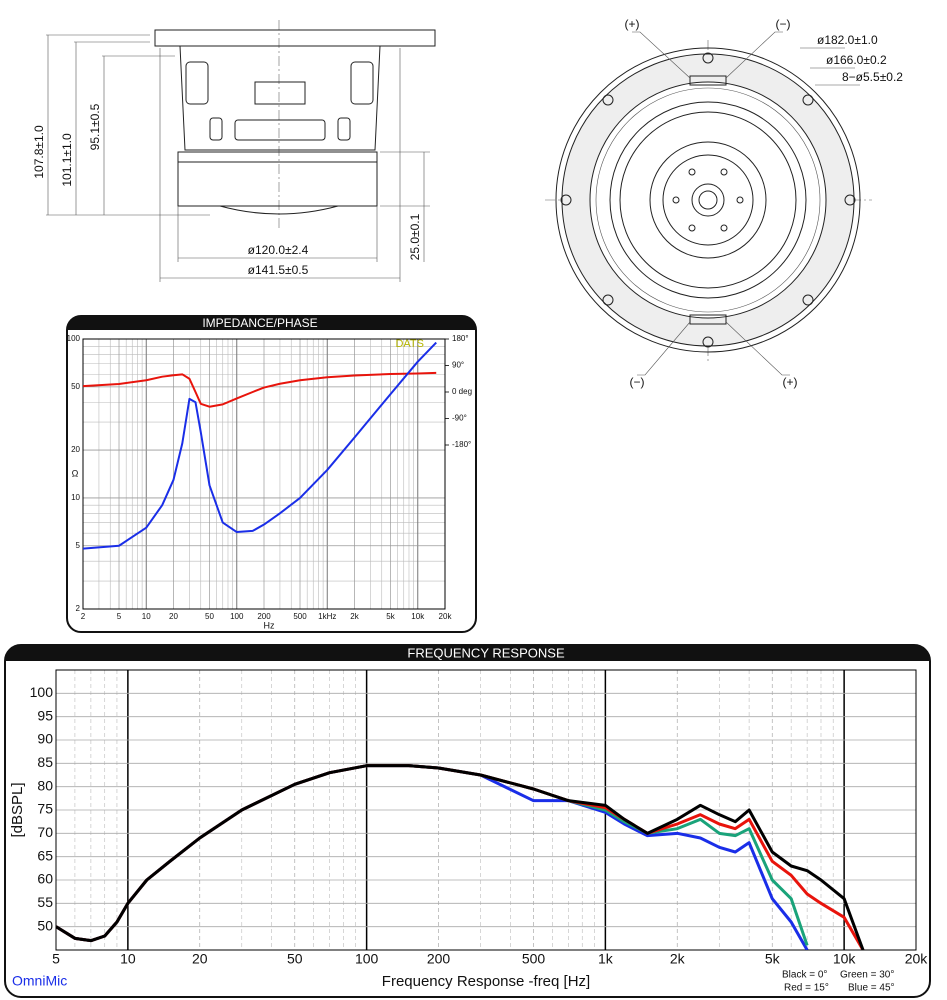 The image size is (947, 1000). I want to click on y2-tick-label: 0 deg, so click(462, 391).